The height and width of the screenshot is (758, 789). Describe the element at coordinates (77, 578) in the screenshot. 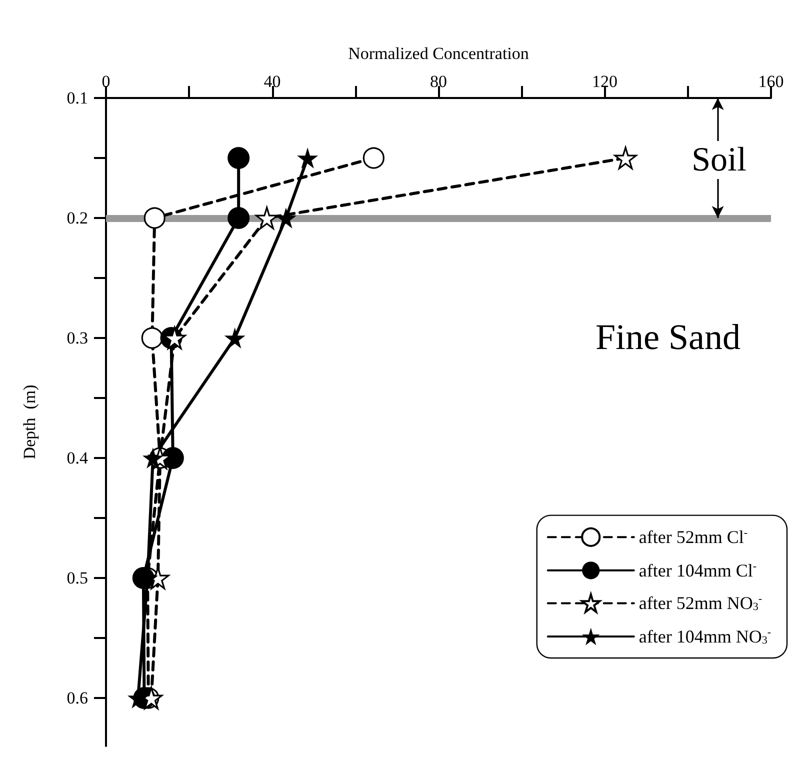

I see `y-tick-label: 0.5` at that location.